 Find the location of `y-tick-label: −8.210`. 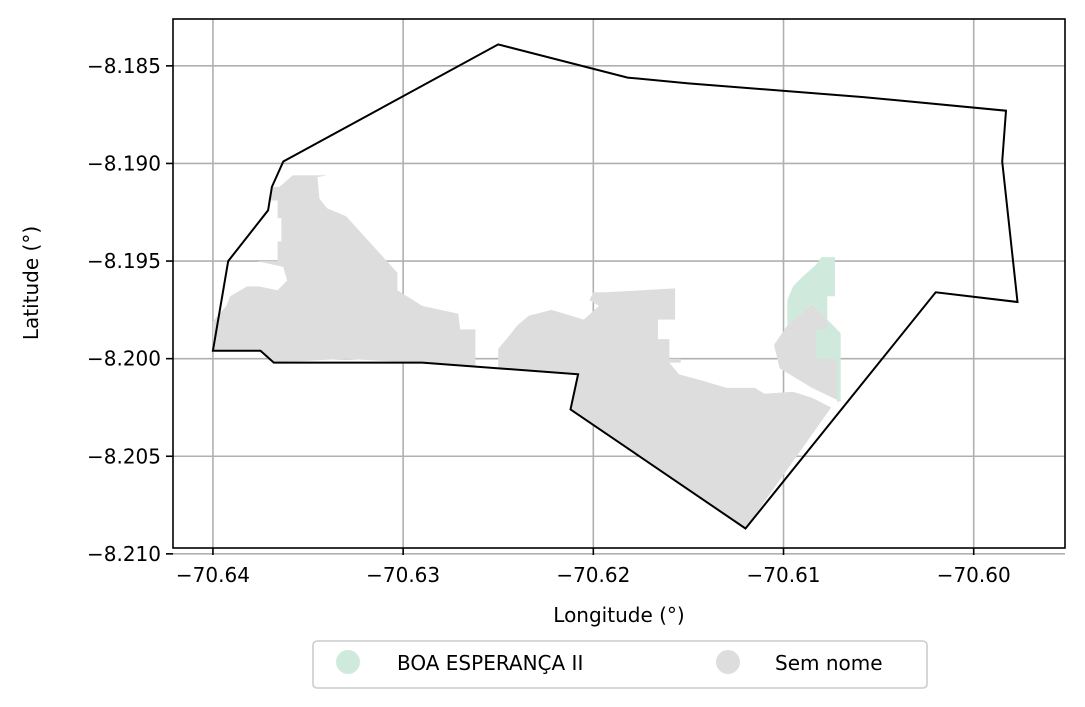

y-tick-label: −8.210 is located at coordinates (124, 554).